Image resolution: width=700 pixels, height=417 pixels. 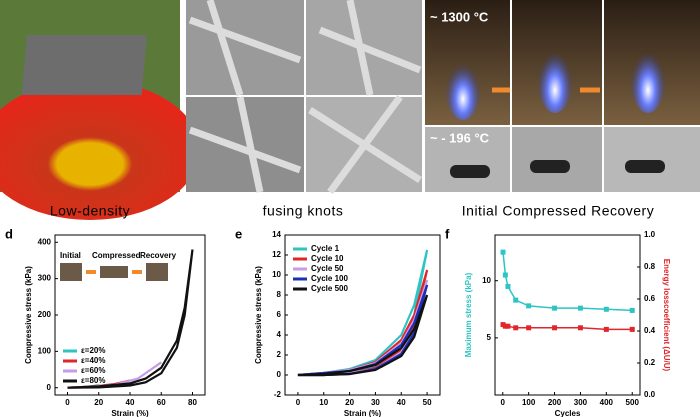 What do you see at coordinates (650, 298) in the screenshot?
I see `y2-tick-label: 0.6` at bounding box center [650, 298].